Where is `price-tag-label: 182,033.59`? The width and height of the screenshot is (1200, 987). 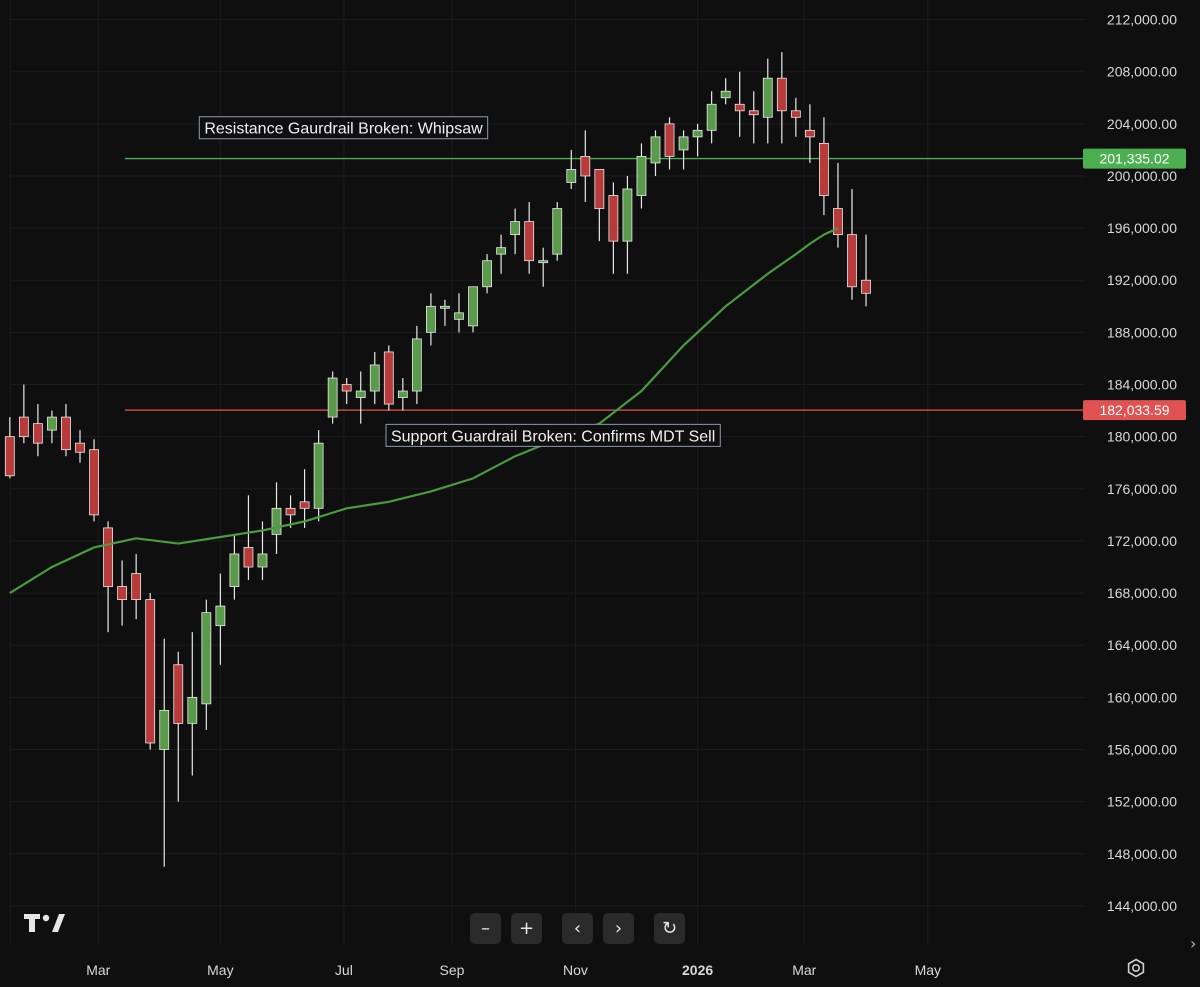 price-tag-label: 182,033.59 is located at coordinates (1134, 410).